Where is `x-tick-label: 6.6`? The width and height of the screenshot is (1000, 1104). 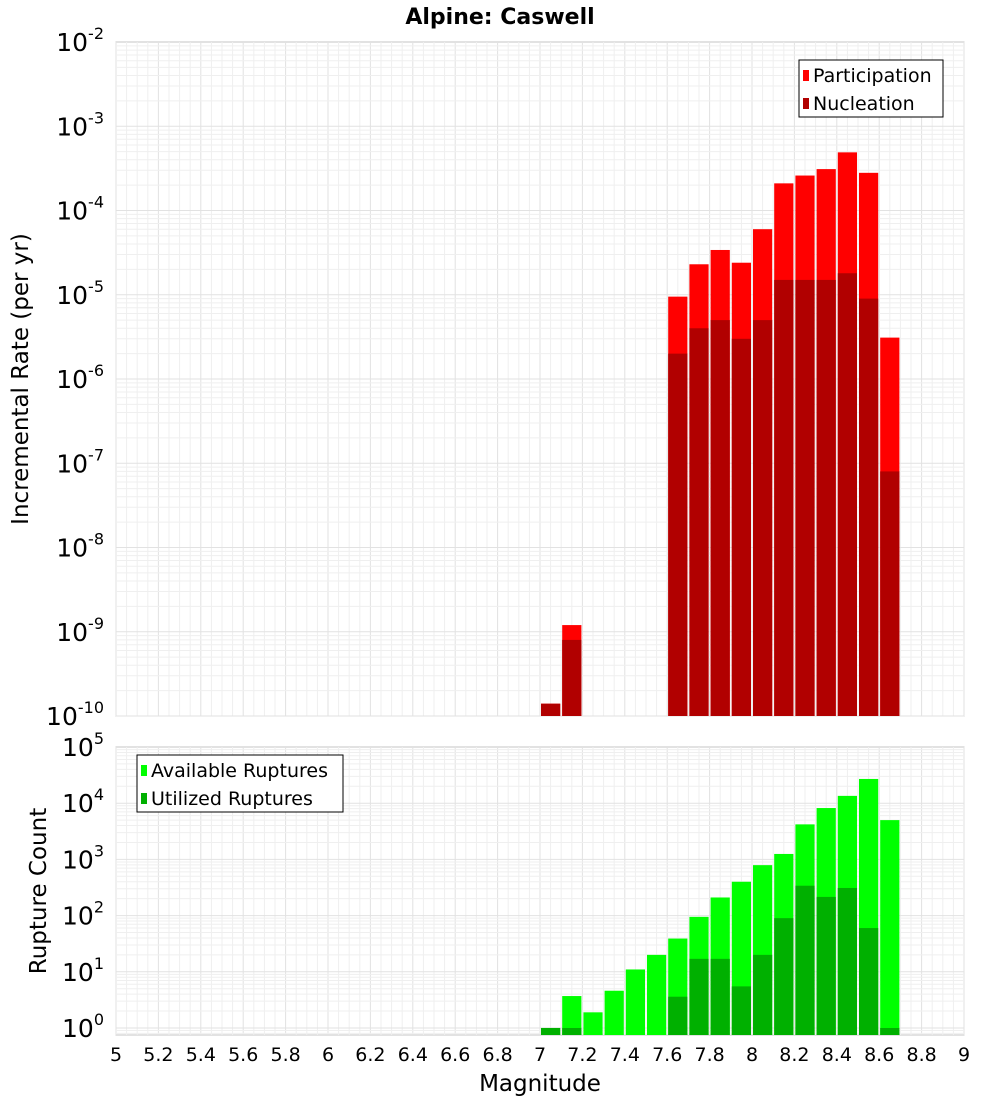 x-tick-label: 6.6 is located at coordinates (455, 1055).